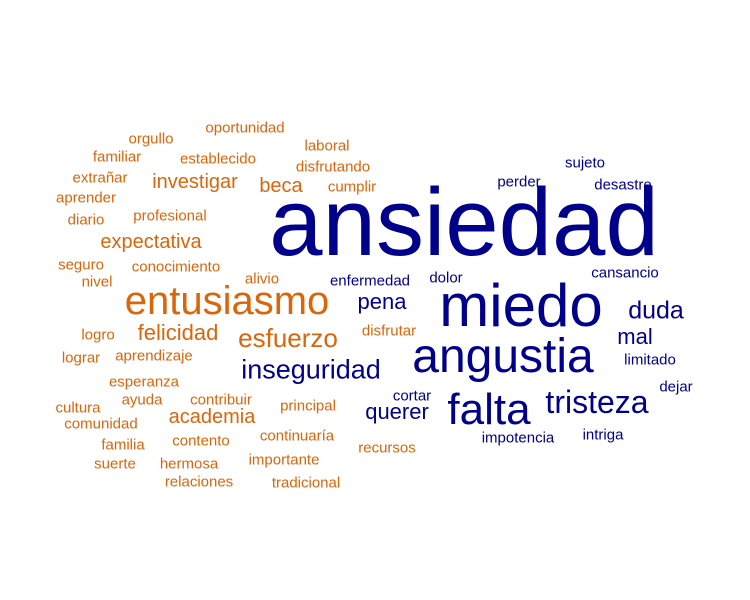 The image size is (750, 600). What do you see at coordinates (245, 128) in the screenshot?
I see `word-oportunidad: oportunidad` at bounding box center [245, 128].